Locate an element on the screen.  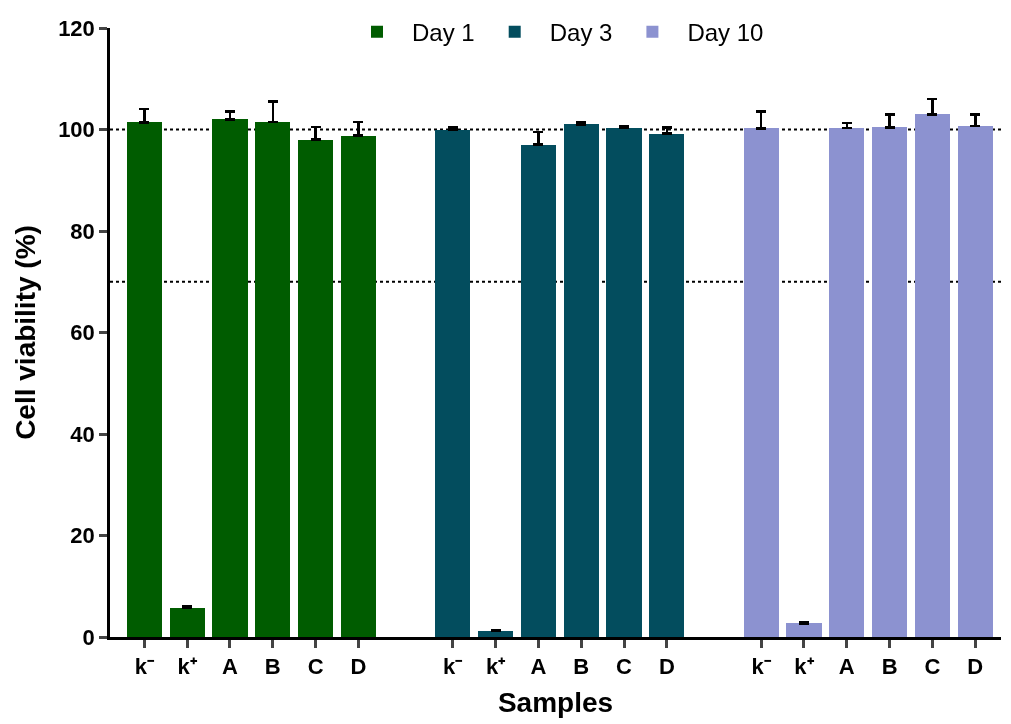
legend-label: Day 1 is located at coordinates (443, 33).